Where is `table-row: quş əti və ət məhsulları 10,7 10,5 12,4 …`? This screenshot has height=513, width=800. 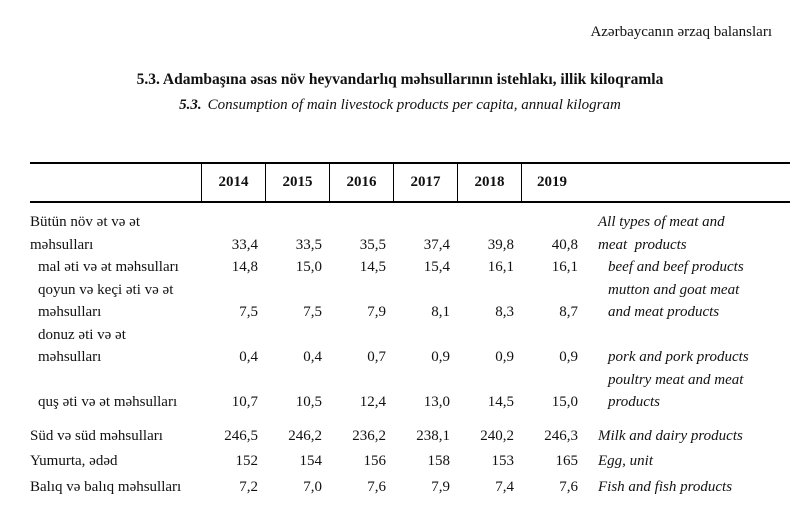
table-row: quş əti və ət məhsulları 10,7 10,5 12,4 … is located at coordinates (410, 402).